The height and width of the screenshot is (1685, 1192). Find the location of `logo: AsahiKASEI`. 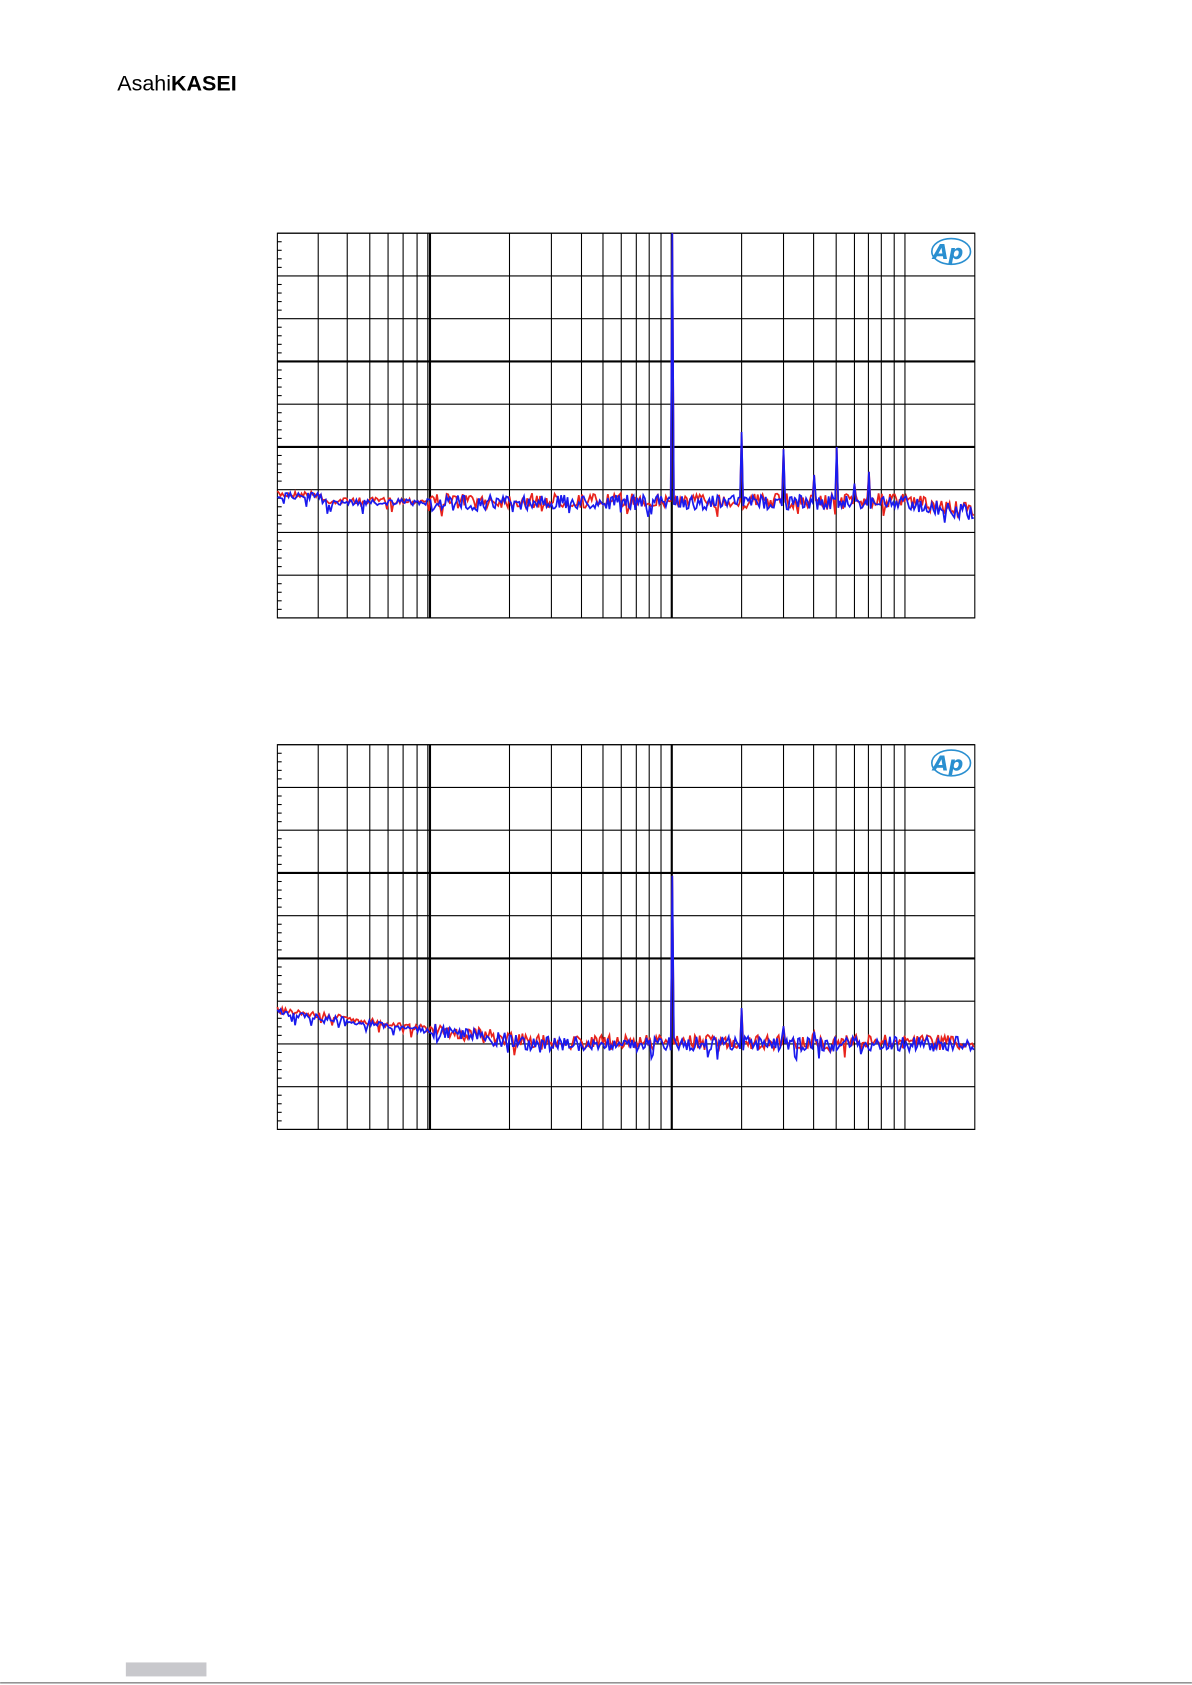

logo: AsahiKASEI is located at coordinates (176, 83).